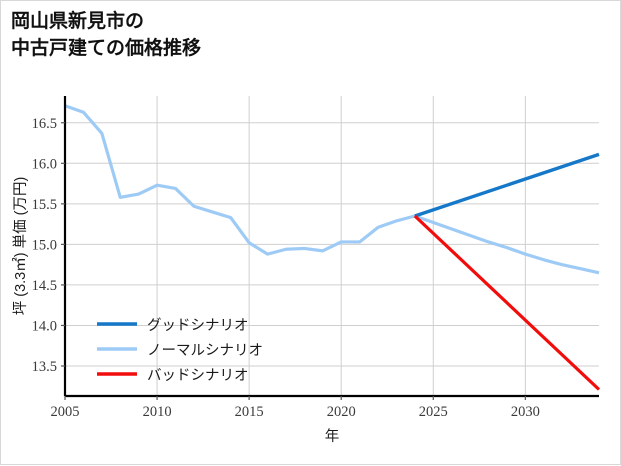 This screenshot has height=466, width=621. I want to click on y-tick-label-16.5: 16.5, so click(44, 124).